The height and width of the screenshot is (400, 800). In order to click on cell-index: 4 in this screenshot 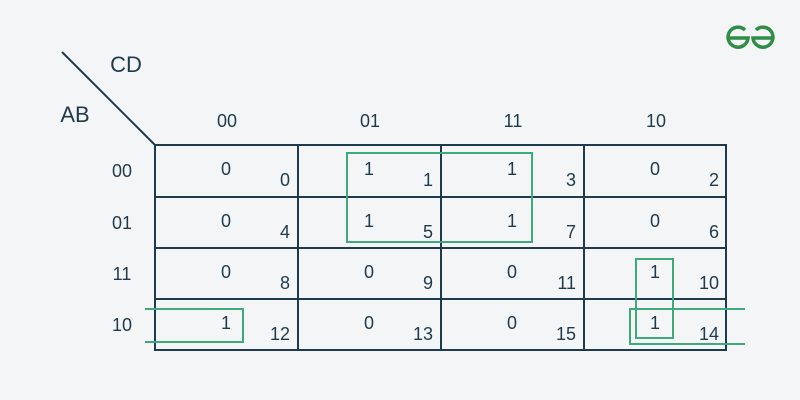, I will do `click(285, 232)`.